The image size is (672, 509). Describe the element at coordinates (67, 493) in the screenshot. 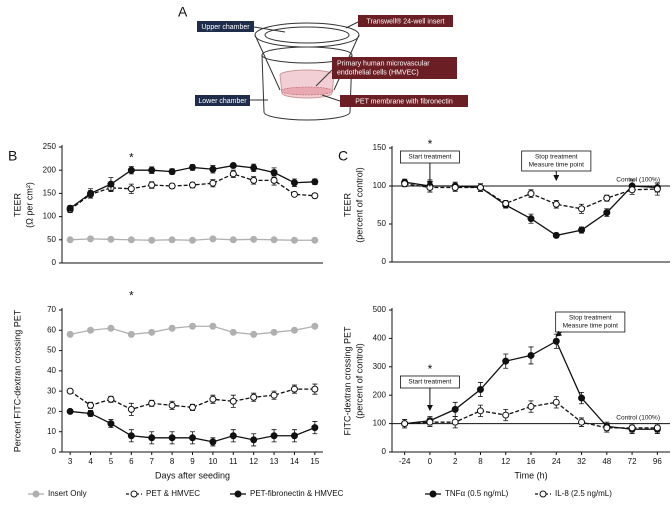

I see `legend-label: Insert Only` at that location.